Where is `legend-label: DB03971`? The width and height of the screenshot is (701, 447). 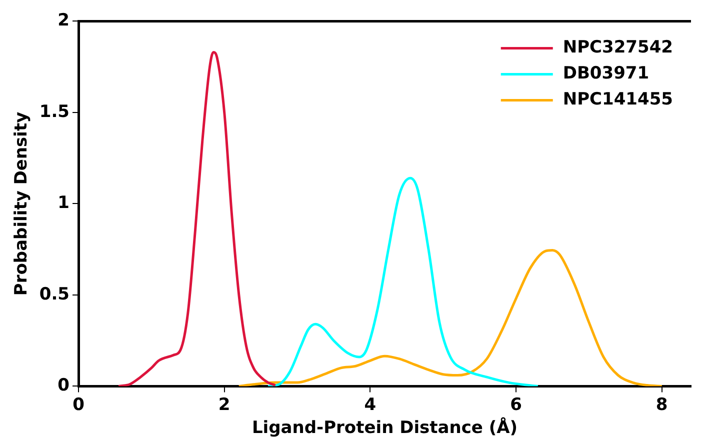 legend-label: DB03971 is located at coordinates (606, 74).